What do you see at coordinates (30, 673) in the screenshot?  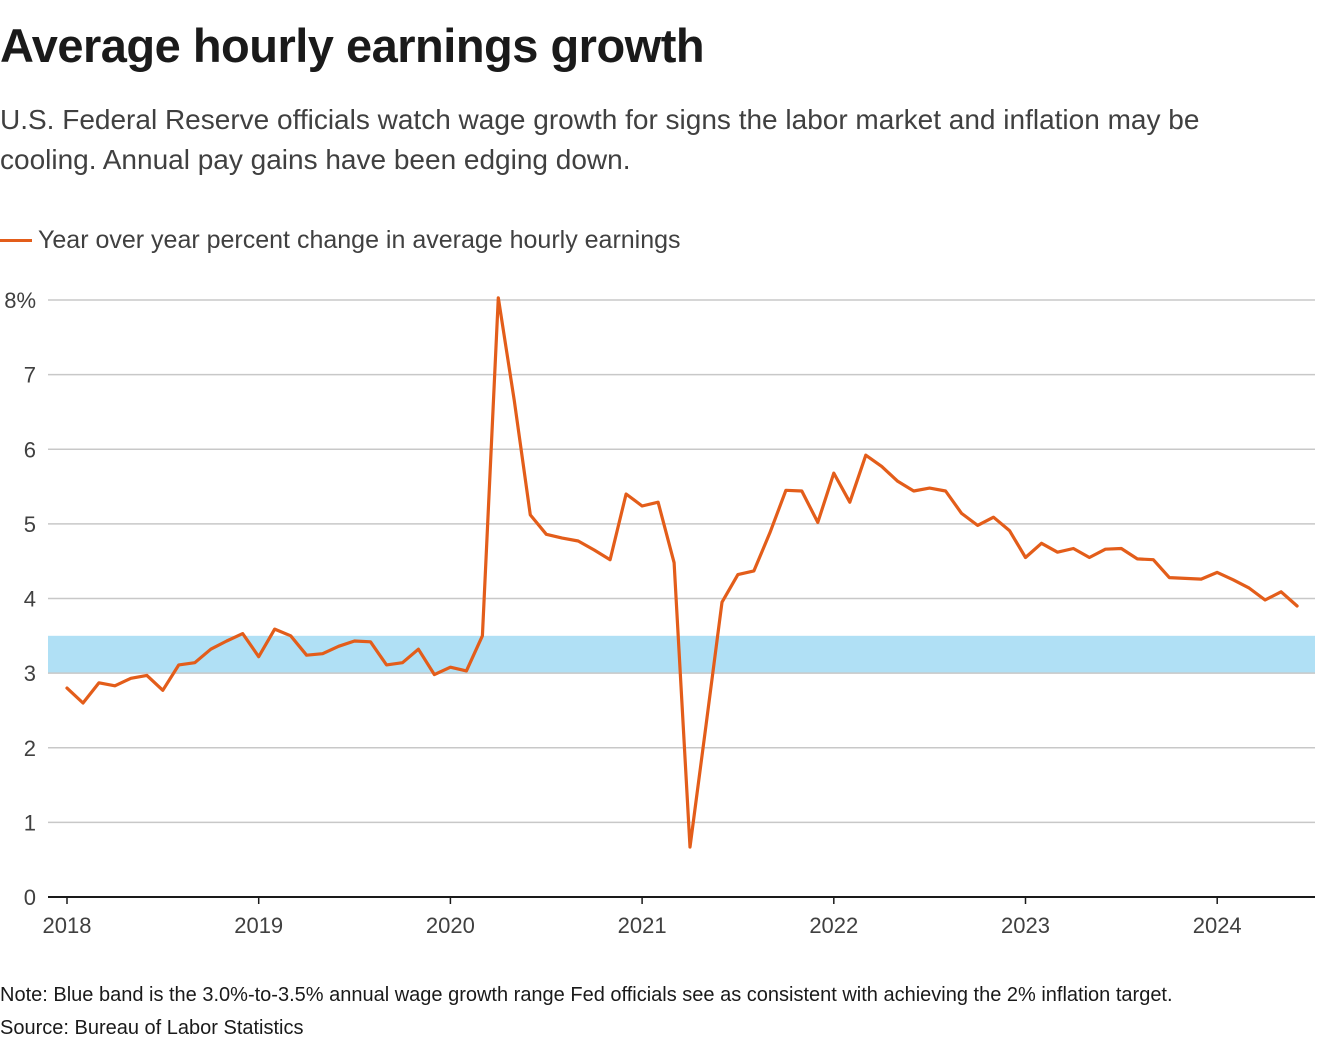 I see `y-tick-label-3: 3` at bounding box center [30, 673].